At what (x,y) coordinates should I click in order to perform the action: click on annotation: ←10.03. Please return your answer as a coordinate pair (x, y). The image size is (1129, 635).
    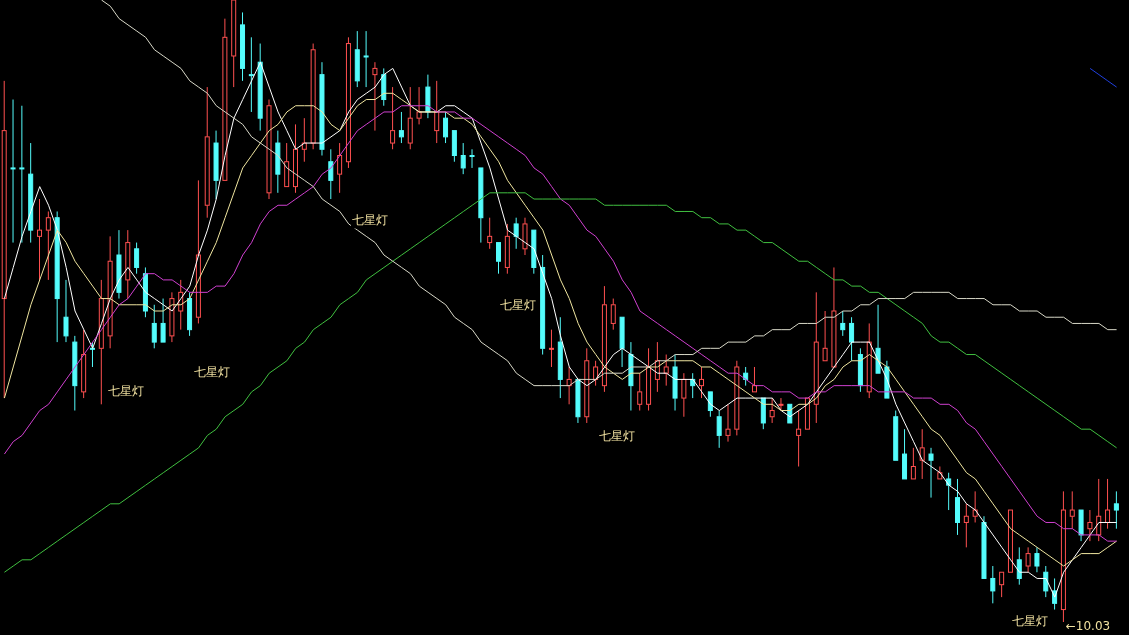
    Looking at the image, I should click on (1088, 626).